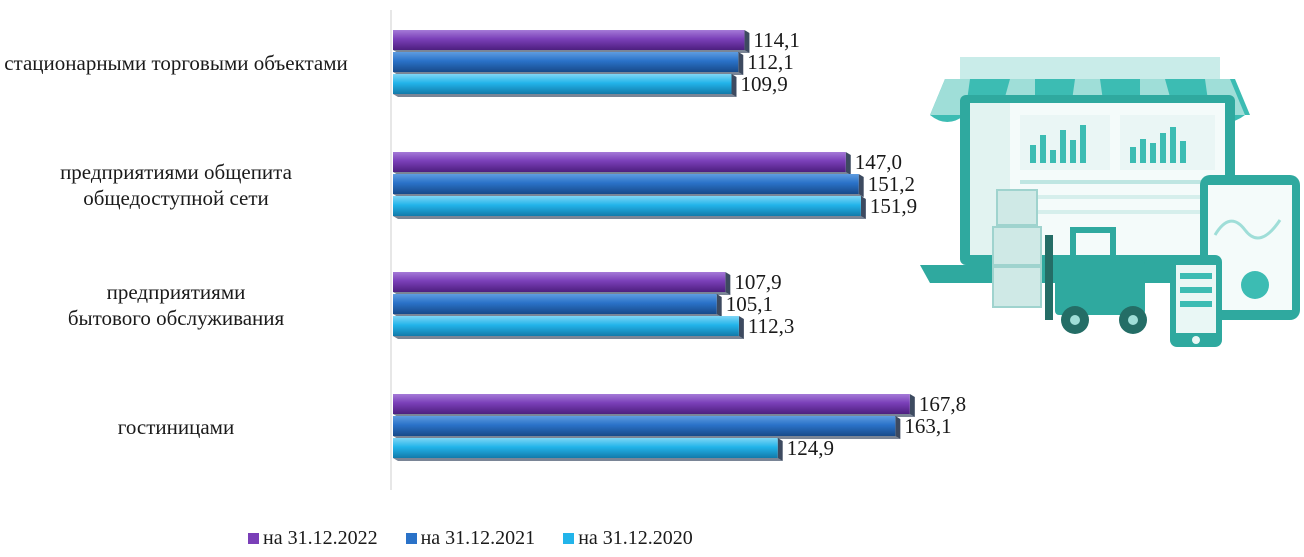 This screenshot has width=1304, height=557. Describe the element at coordinates (771, 326) in the screenshot. I see `data-label: 112,3` at that location.